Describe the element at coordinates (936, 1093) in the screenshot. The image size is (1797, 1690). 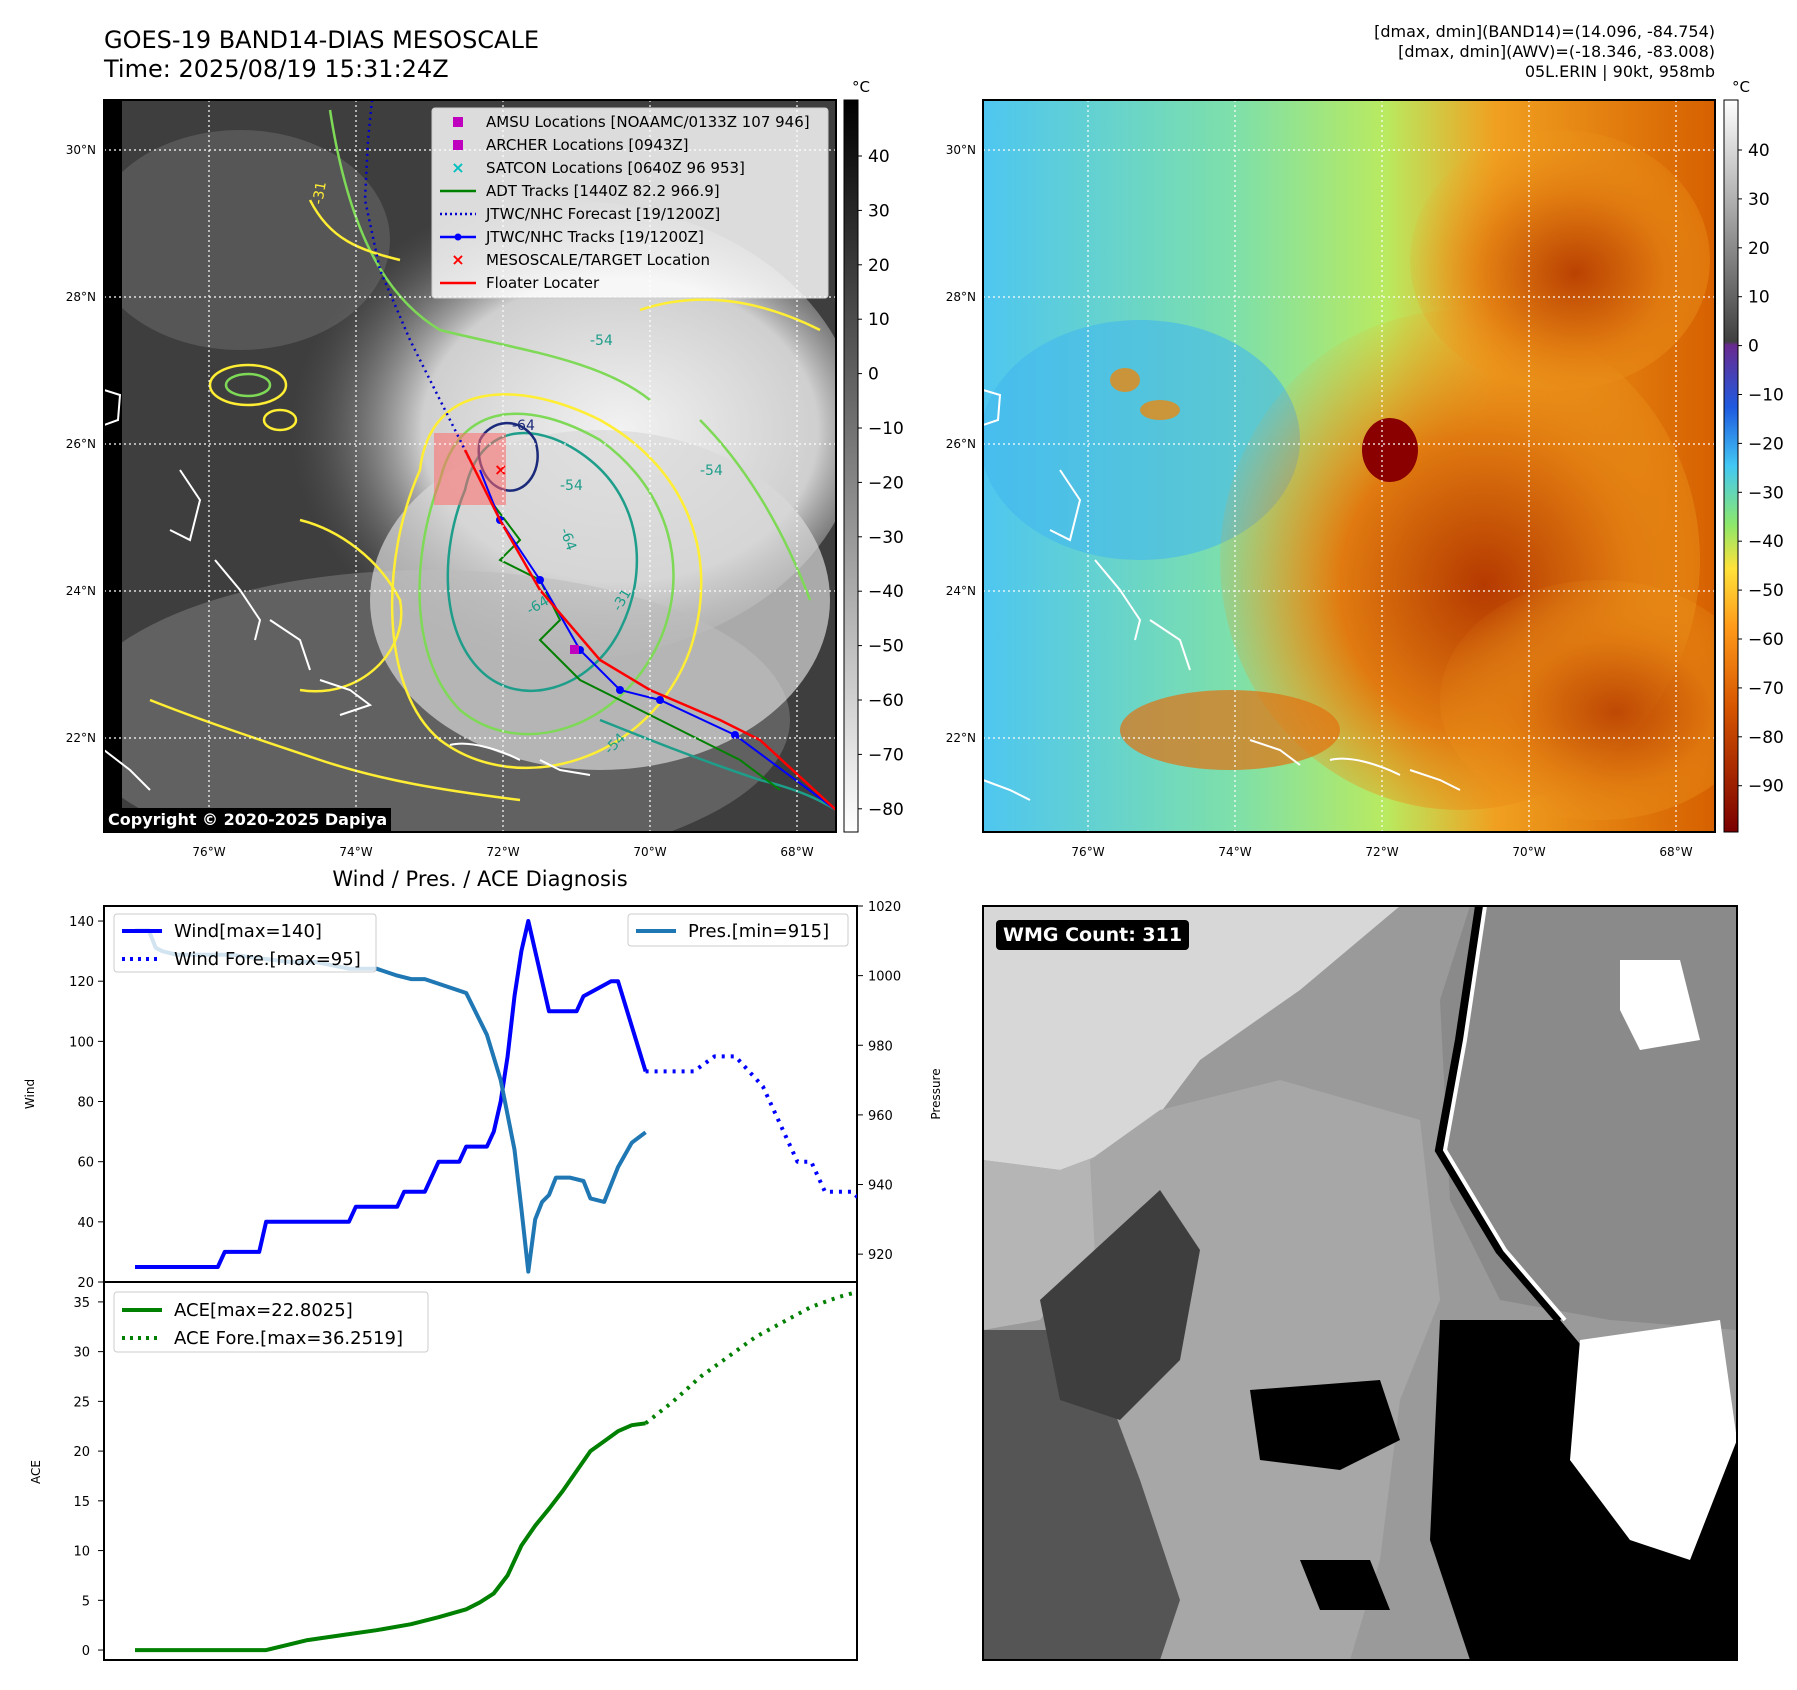
I see `pressure-axis-label: Pressure` at that location.